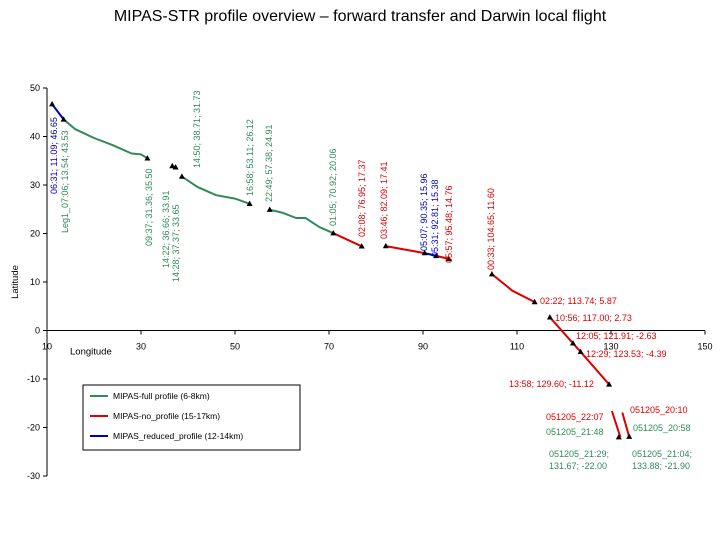  I want to click on data-label: 12:29; 123.53; -4.39, so click(626, 354).